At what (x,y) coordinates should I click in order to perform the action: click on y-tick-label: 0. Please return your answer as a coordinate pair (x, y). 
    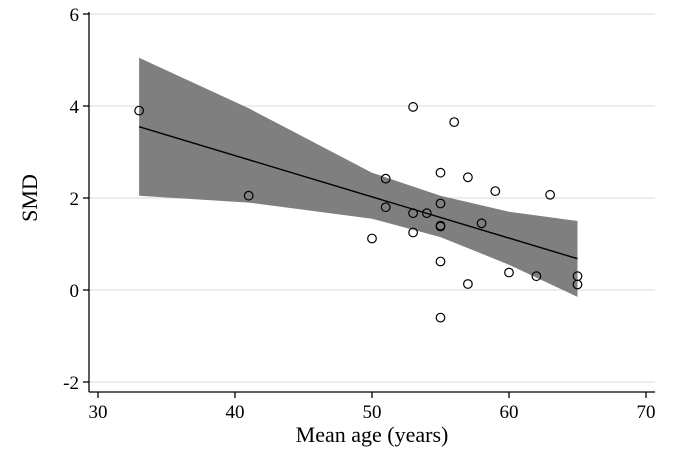
    Looking at the image, I should click on (75, 291).